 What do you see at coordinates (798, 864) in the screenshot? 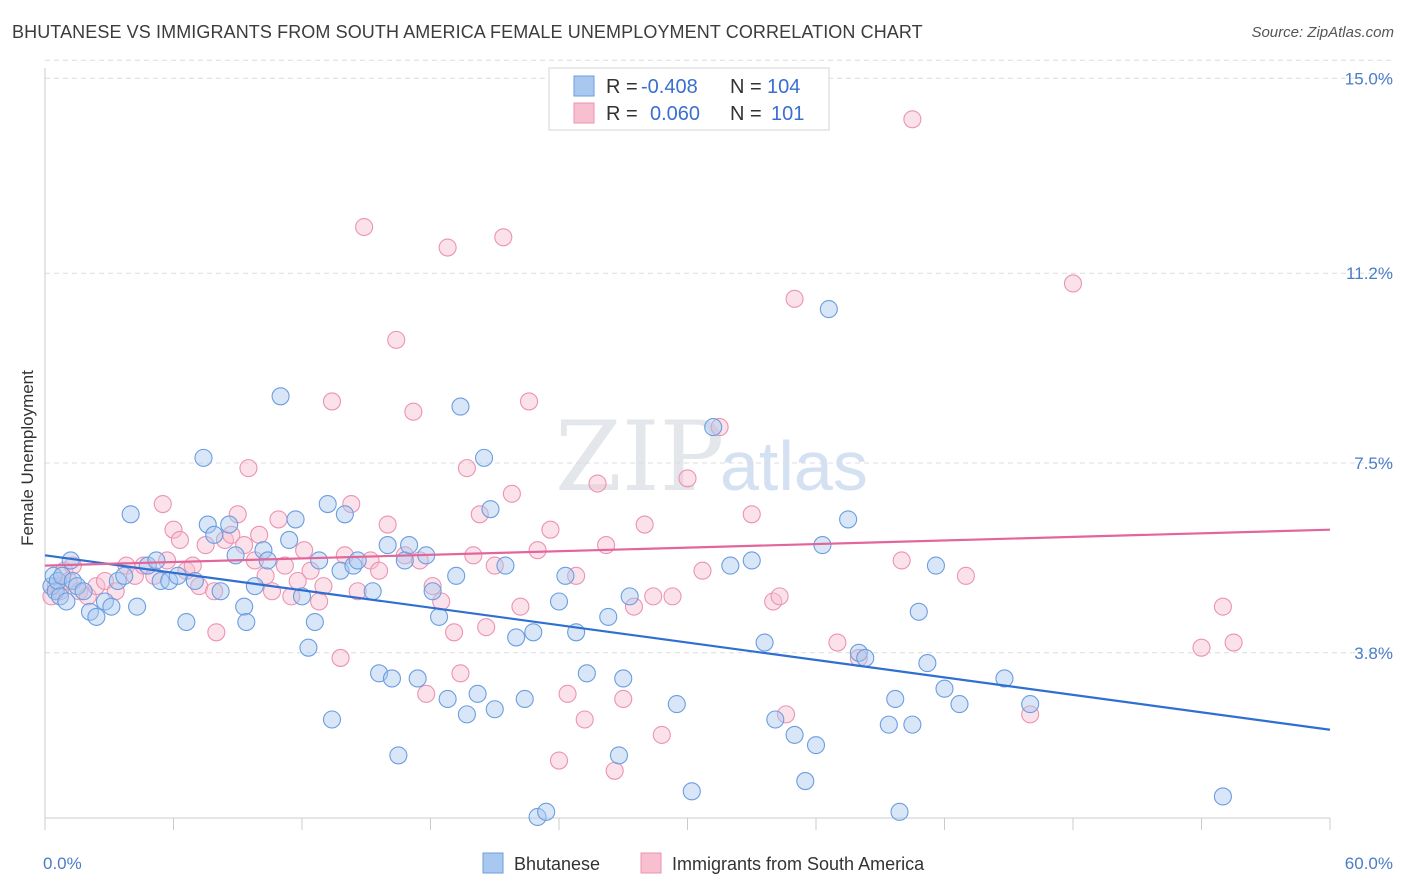
I see `legend-bottom-label-immigrants: Immigrants from South America` at bounding box center [798, 864].